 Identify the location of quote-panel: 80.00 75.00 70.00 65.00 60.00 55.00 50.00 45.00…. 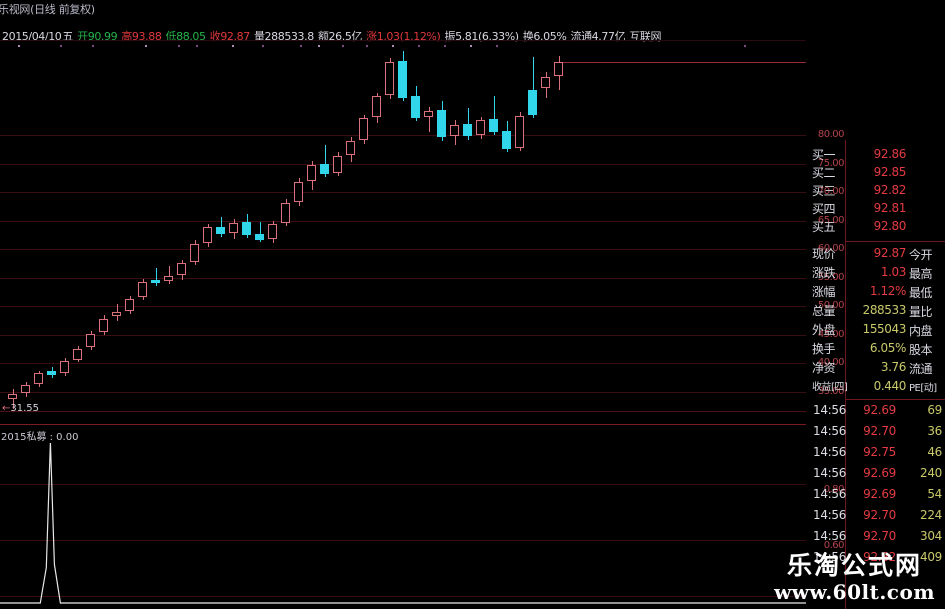
(877, 304).